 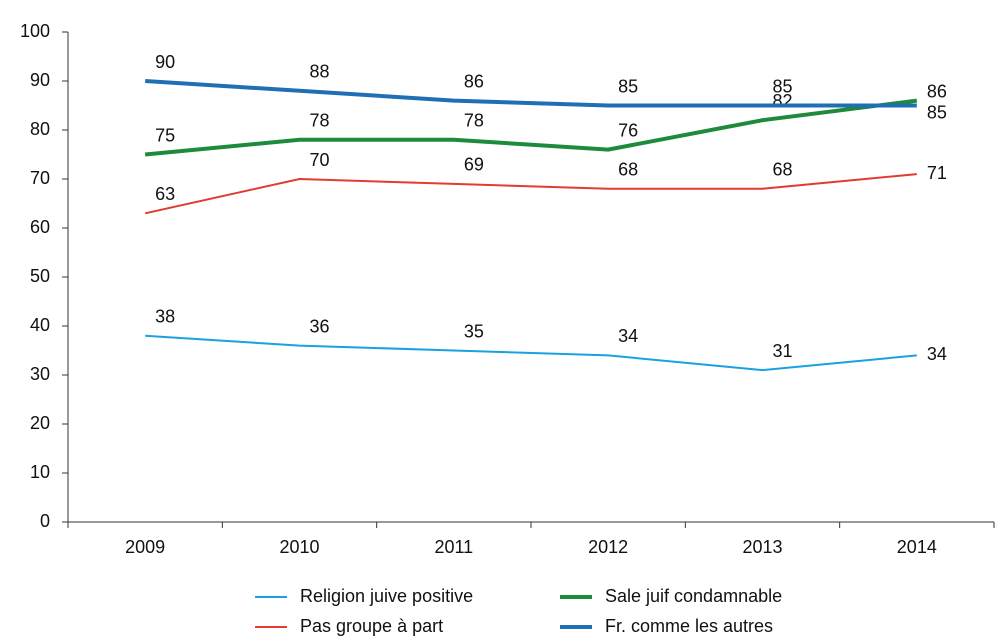 I want to click on y-tick-label: 0, so click(x=45, y=521).